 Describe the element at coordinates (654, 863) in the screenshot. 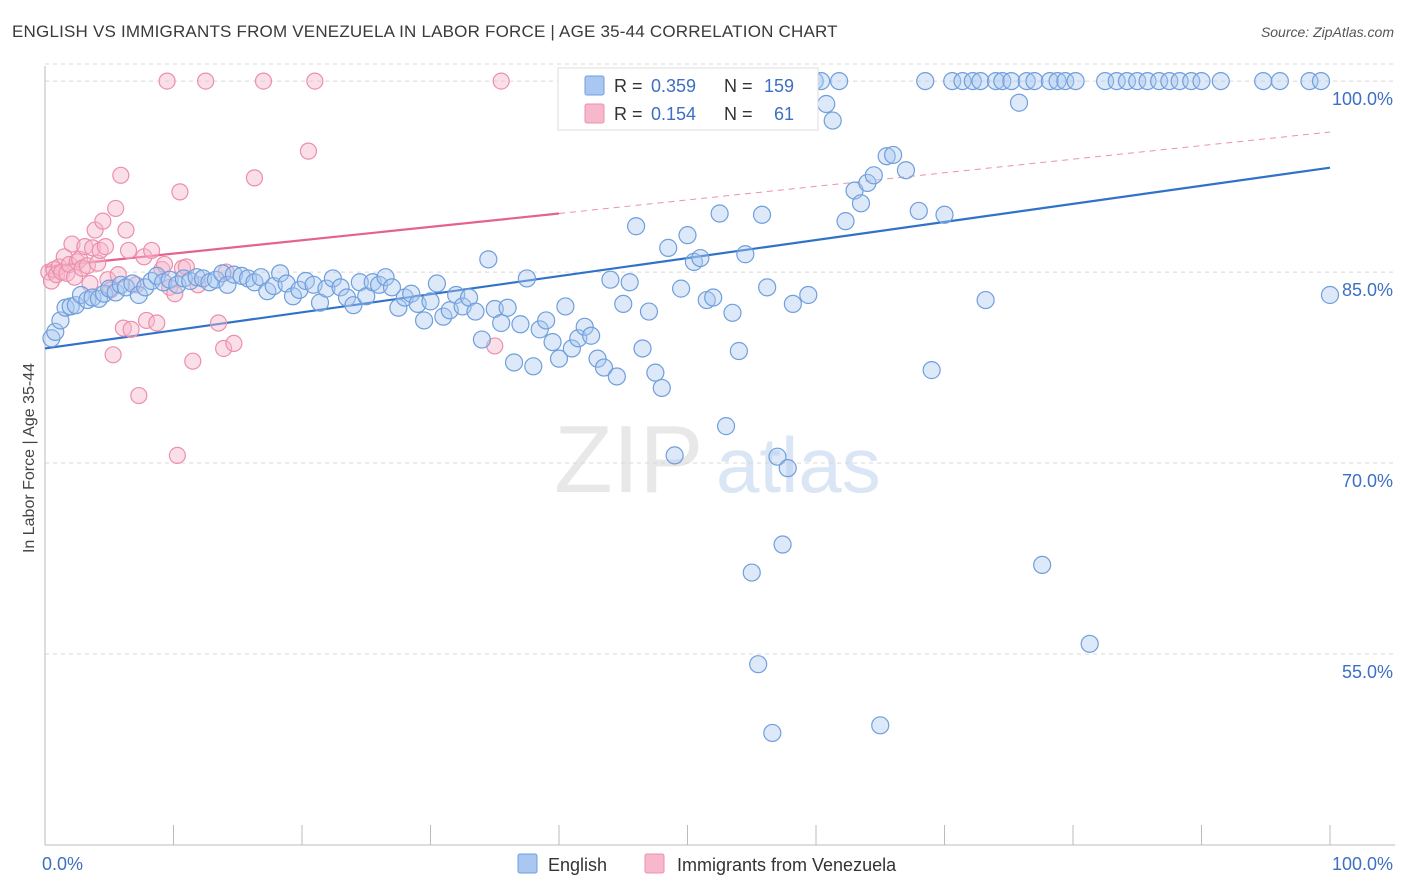

I see `legend-bottom-venezuela-swatch` at that location.